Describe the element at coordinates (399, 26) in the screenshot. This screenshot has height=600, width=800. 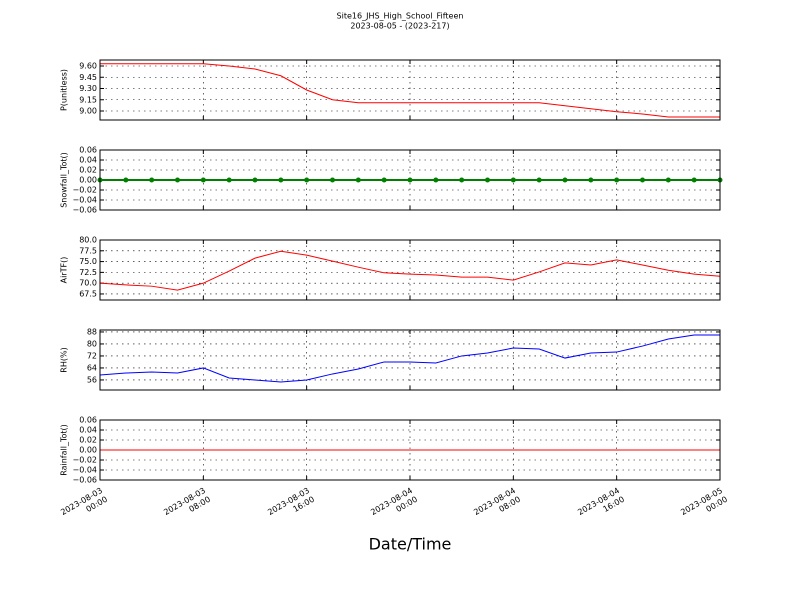
I see `chart-subtitle: 2023-08-05 - (2023-217)` at that location.